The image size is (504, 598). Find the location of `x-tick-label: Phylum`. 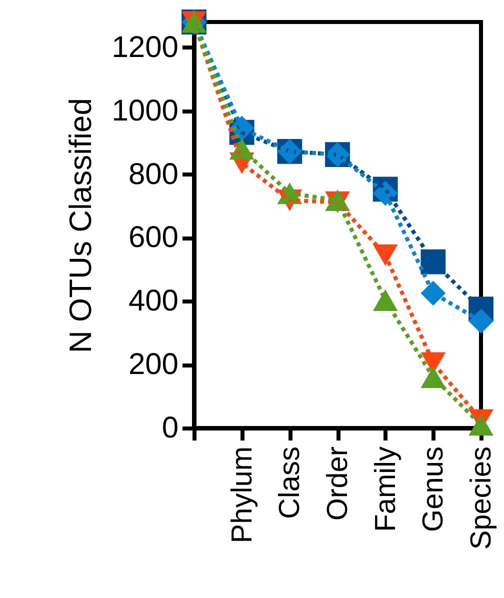

x-tick-label: Phylum is located at coordinates (242, 495).